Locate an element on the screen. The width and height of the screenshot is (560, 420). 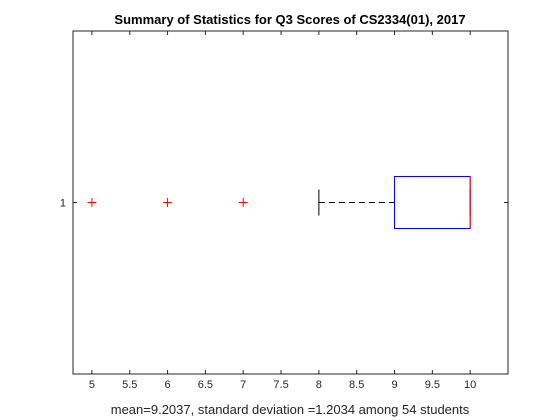
plot-elements is located at coordinates (279, 202).